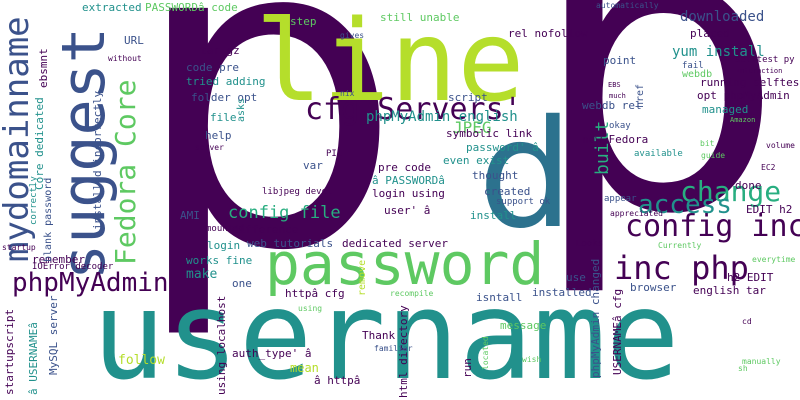 This screenshot has height=400, width=800. Describe the element at coordinates (134, 40) in the screenshot. I see `word-url: URL` at that location.